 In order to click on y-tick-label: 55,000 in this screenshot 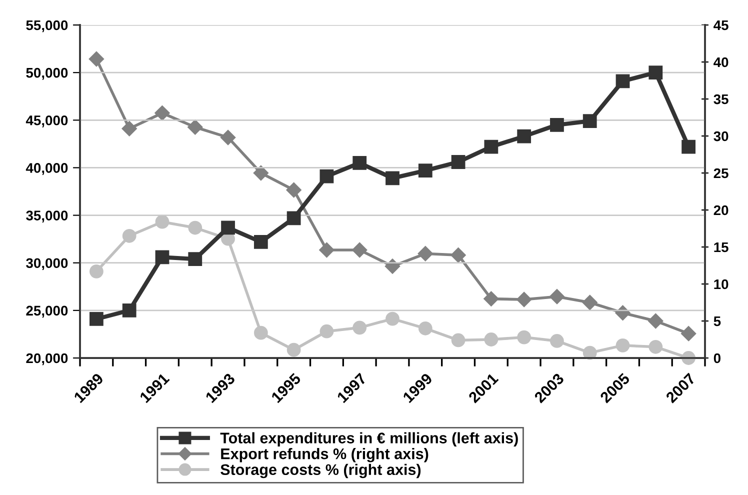, I will do `click(47, 26)`.